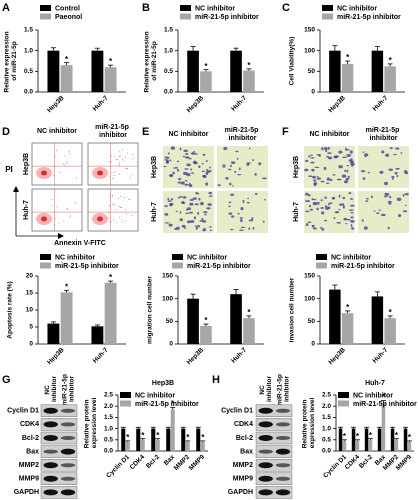 This screenshot has height=500, width=418. Describe the element at coordinates (266, 389) in the screenshot. I see `column-header: NC inhibitor` at that location.